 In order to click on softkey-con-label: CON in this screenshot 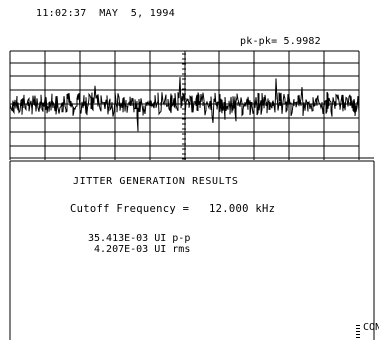, I will do `click(371, 327)`.